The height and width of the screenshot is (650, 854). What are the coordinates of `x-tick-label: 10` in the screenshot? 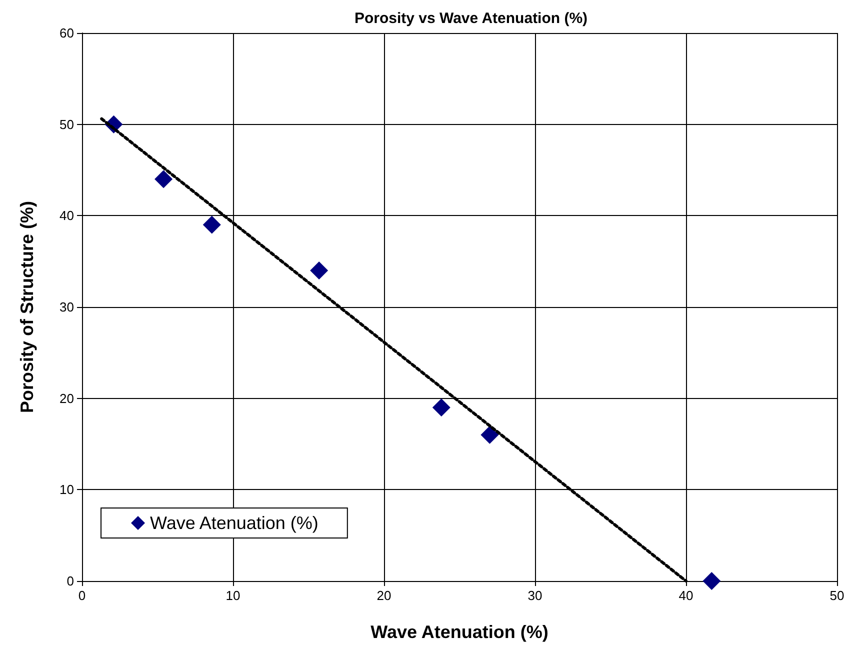 It's located at (233, 595).